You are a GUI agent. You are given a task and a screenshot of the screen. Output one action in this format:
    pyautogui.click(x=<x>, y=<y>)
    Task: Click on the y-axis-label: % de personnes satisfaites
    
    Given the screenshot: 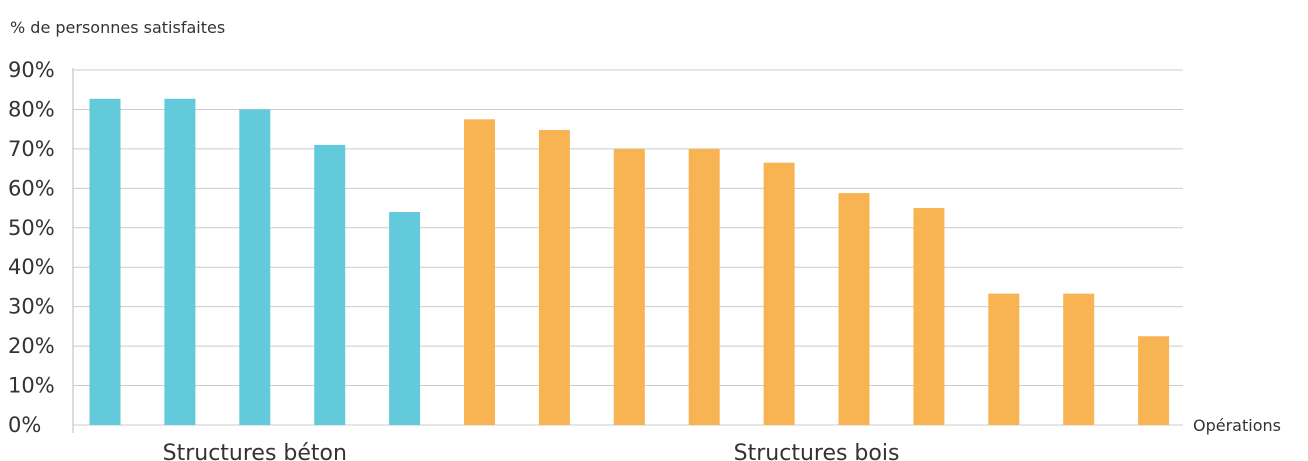 What is the action you would take?
    pyautogui.click(x=117, y=27)
    